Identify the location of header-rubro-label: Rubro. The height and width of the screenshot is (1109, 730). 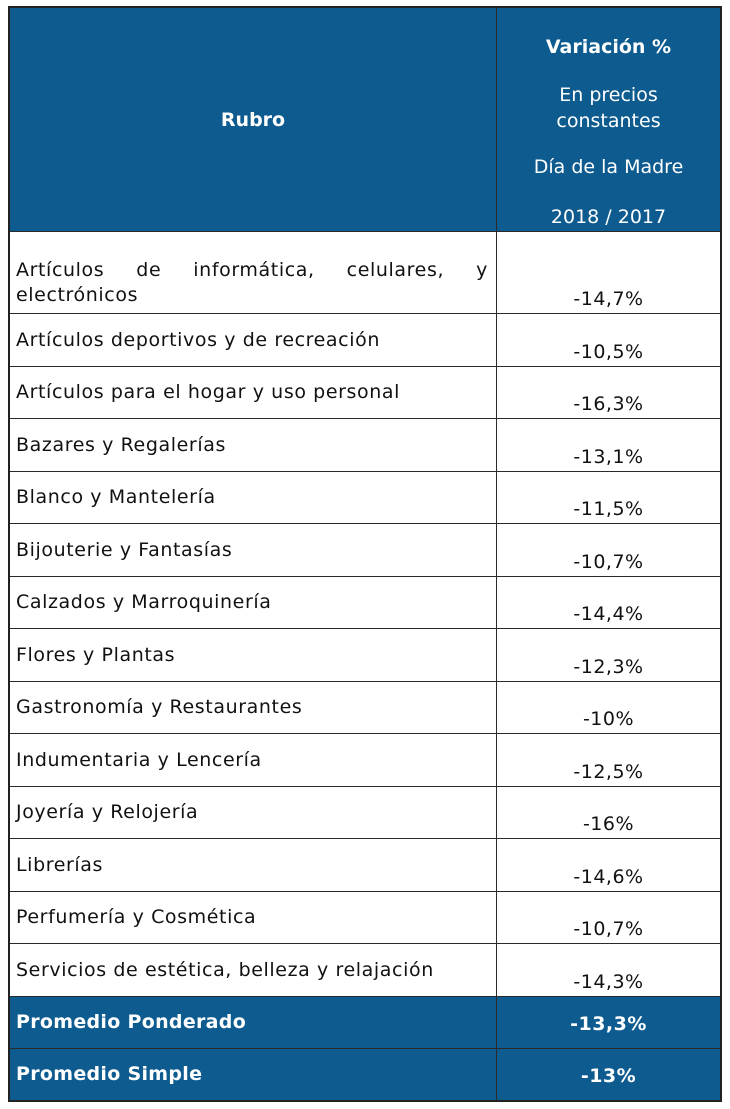
(253, 119).